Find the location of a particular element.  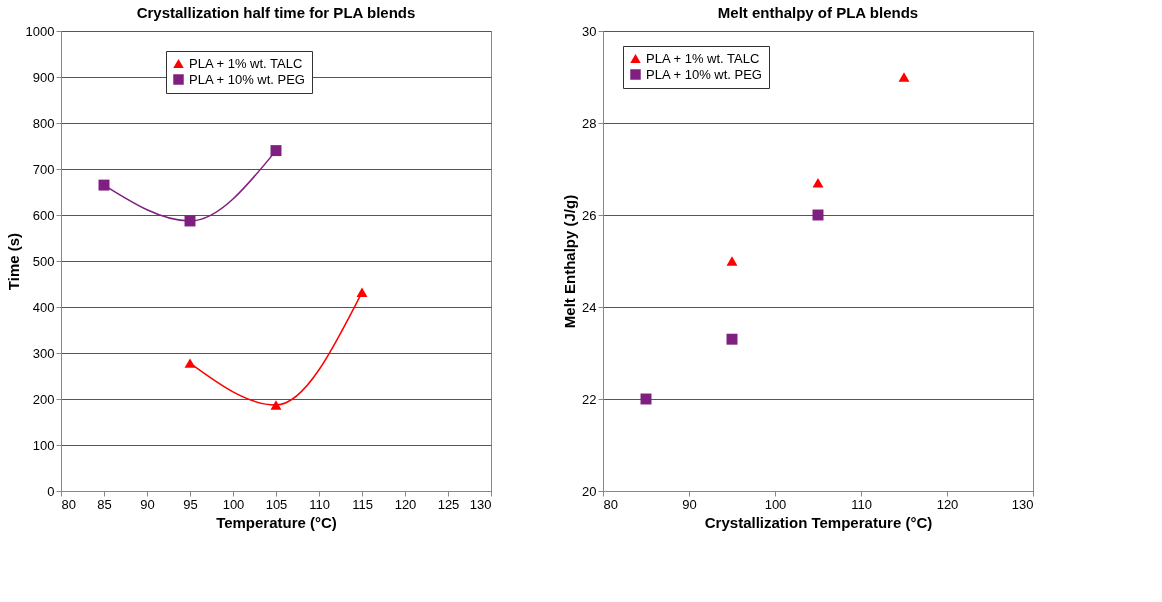

x-tick-label: 85 is located at coordinates (104, 504).